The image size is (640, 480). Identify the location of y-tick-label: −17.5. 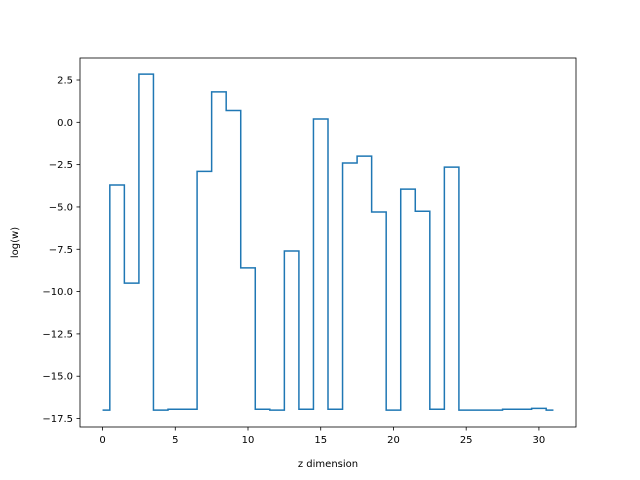
(57, 419).